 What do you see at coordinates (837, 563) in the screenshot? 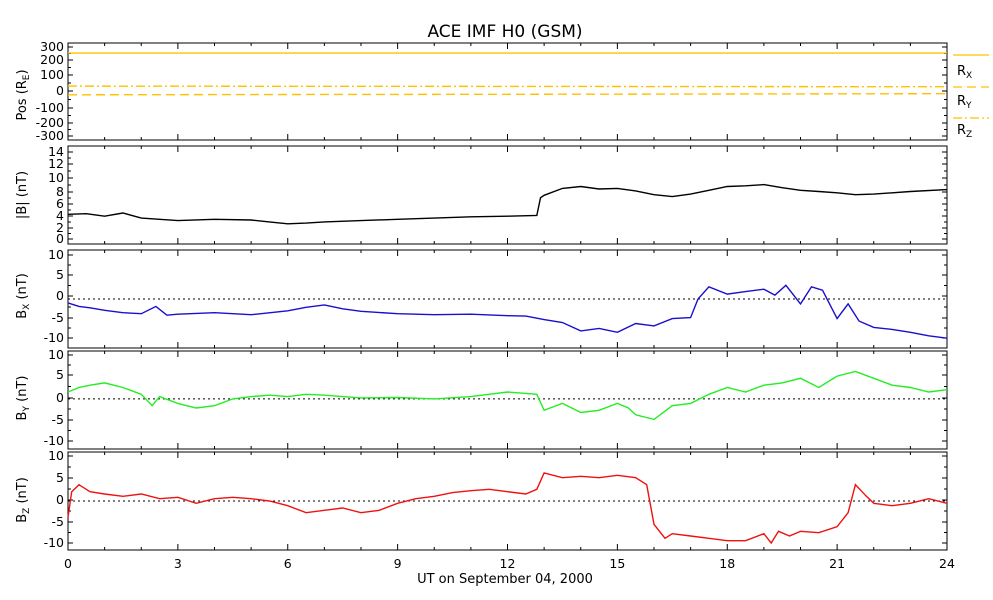
I see `x-tick-label: 21` at bounding box center [837, 563].